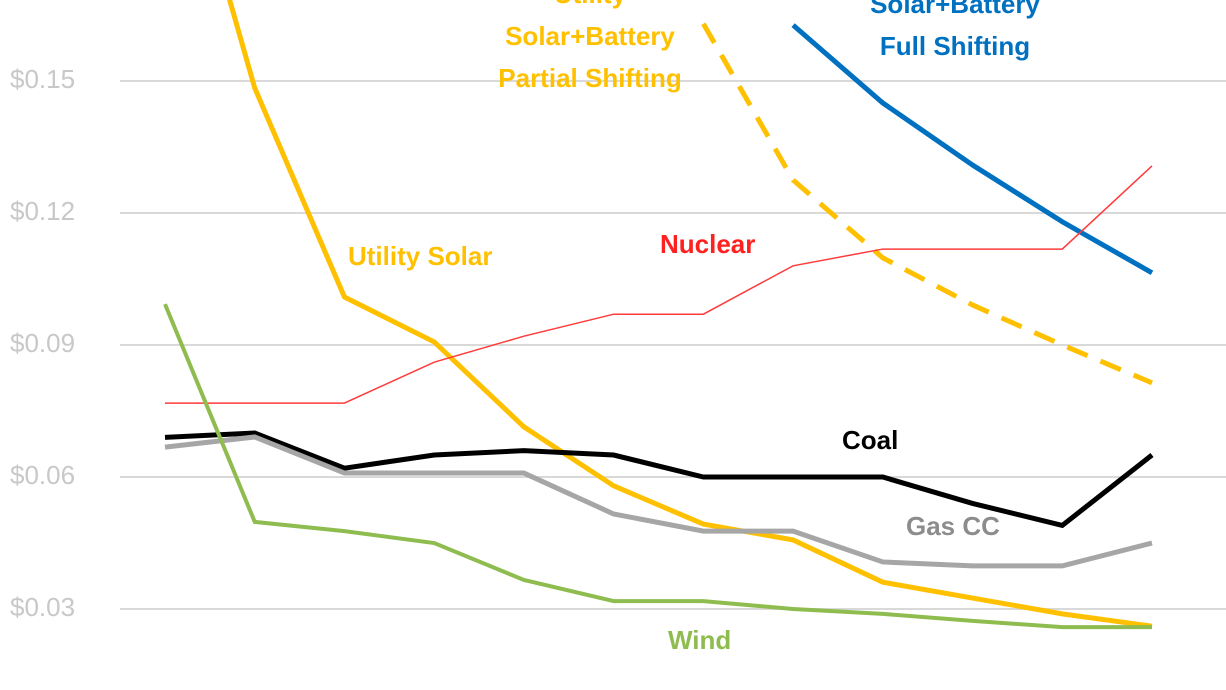 Image resolution: width=1226 pixels, height=690 pixels. Describe the element at coordinates (420, 256) in the screenshot. I see `series-label: Utility Solar` at that location.